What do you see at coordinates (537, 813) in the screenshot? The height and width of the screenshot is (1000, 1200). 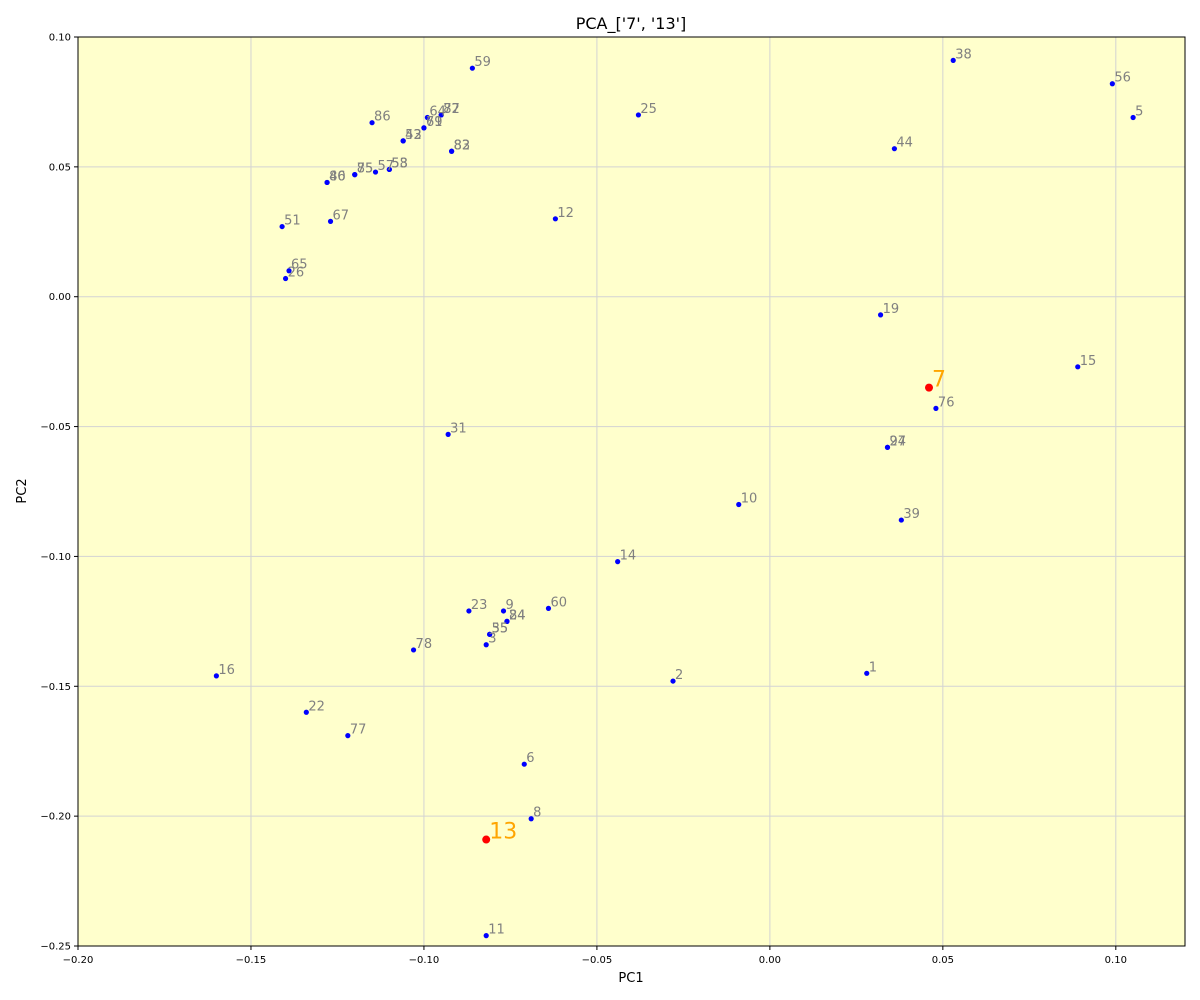 I see `point-label: 8` at bounding box center [537, 813].